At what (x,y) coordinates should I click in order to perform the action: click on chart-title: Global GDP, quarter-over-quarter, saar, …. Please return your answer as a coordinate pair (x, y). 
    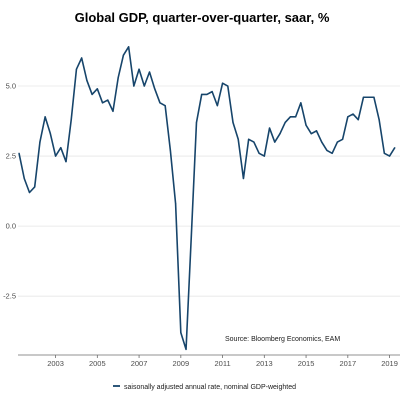
    Looking at the image, I should click on (202, 17).